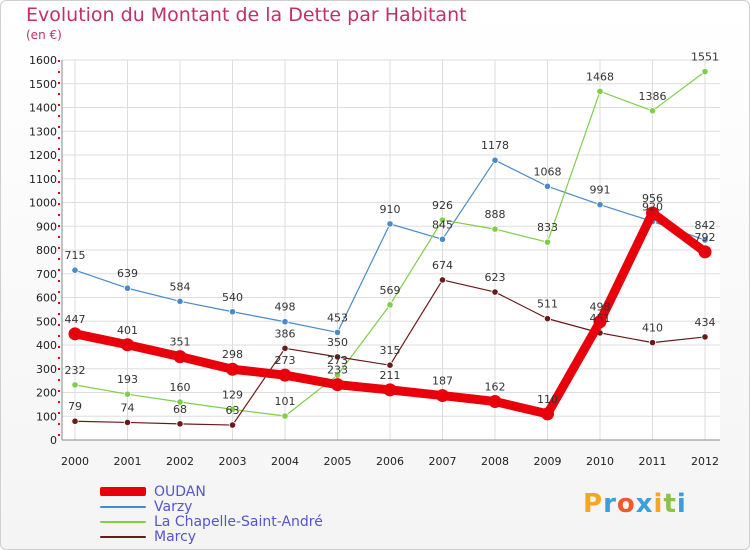 This screenshot has height=550, width=750. Describe the element at coordinates (547, 227) in the screenshot. I see `data-label: 833` at that location.